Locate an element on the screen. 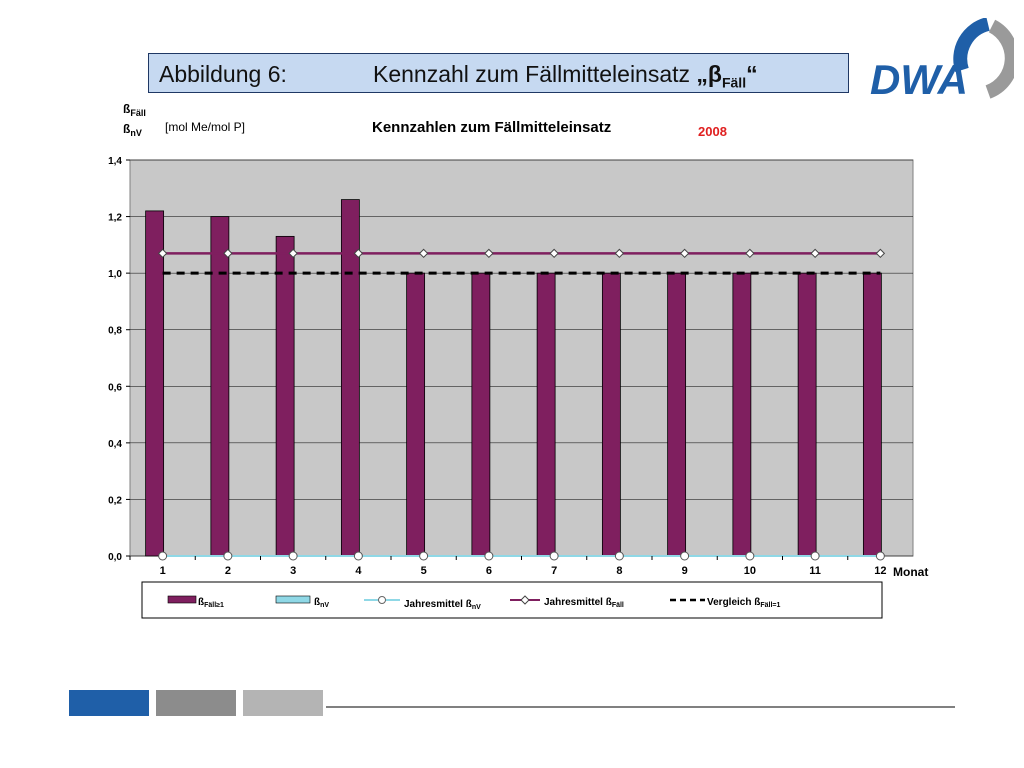 The width and height of the screenshot is (1024, 768). y-axis-title: ßFäll ßnV is located at coordinates (134, 120).